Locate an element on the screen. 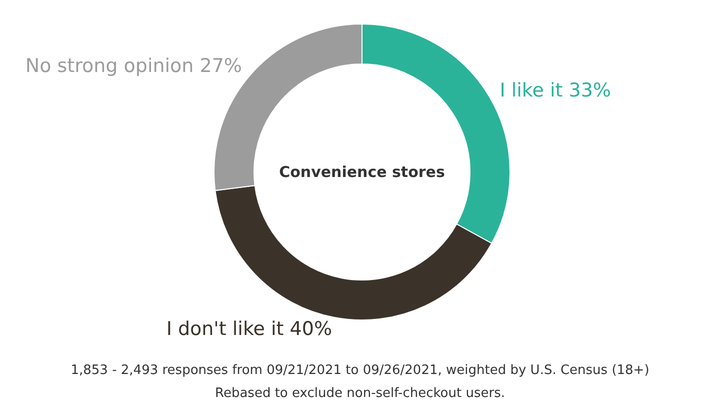 Image resolution: width=720 pixels, height=420 pixels. text: 1,853 - 2,493 responses from 09/21/2021 to 09/26/2021, weighted by U.S. Census (18+) is located at coordinates (360, 370).